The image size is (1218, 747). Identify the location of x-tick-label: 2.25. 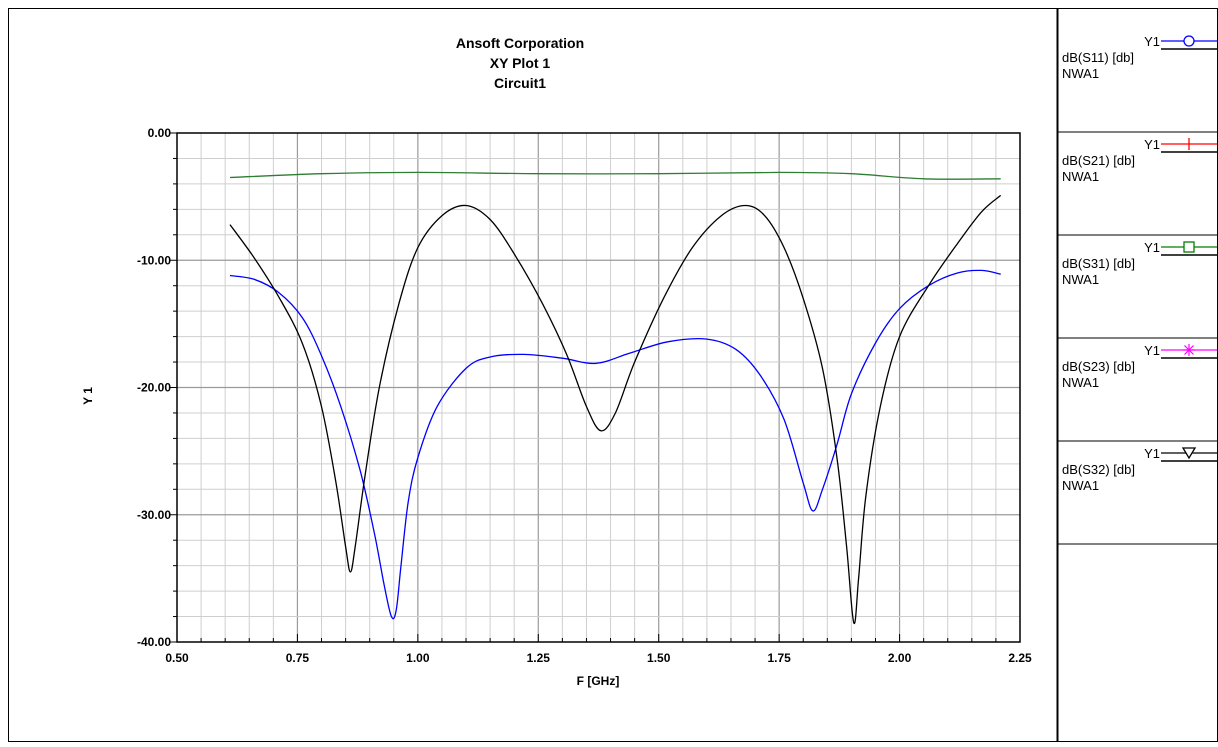
(1020, 658).